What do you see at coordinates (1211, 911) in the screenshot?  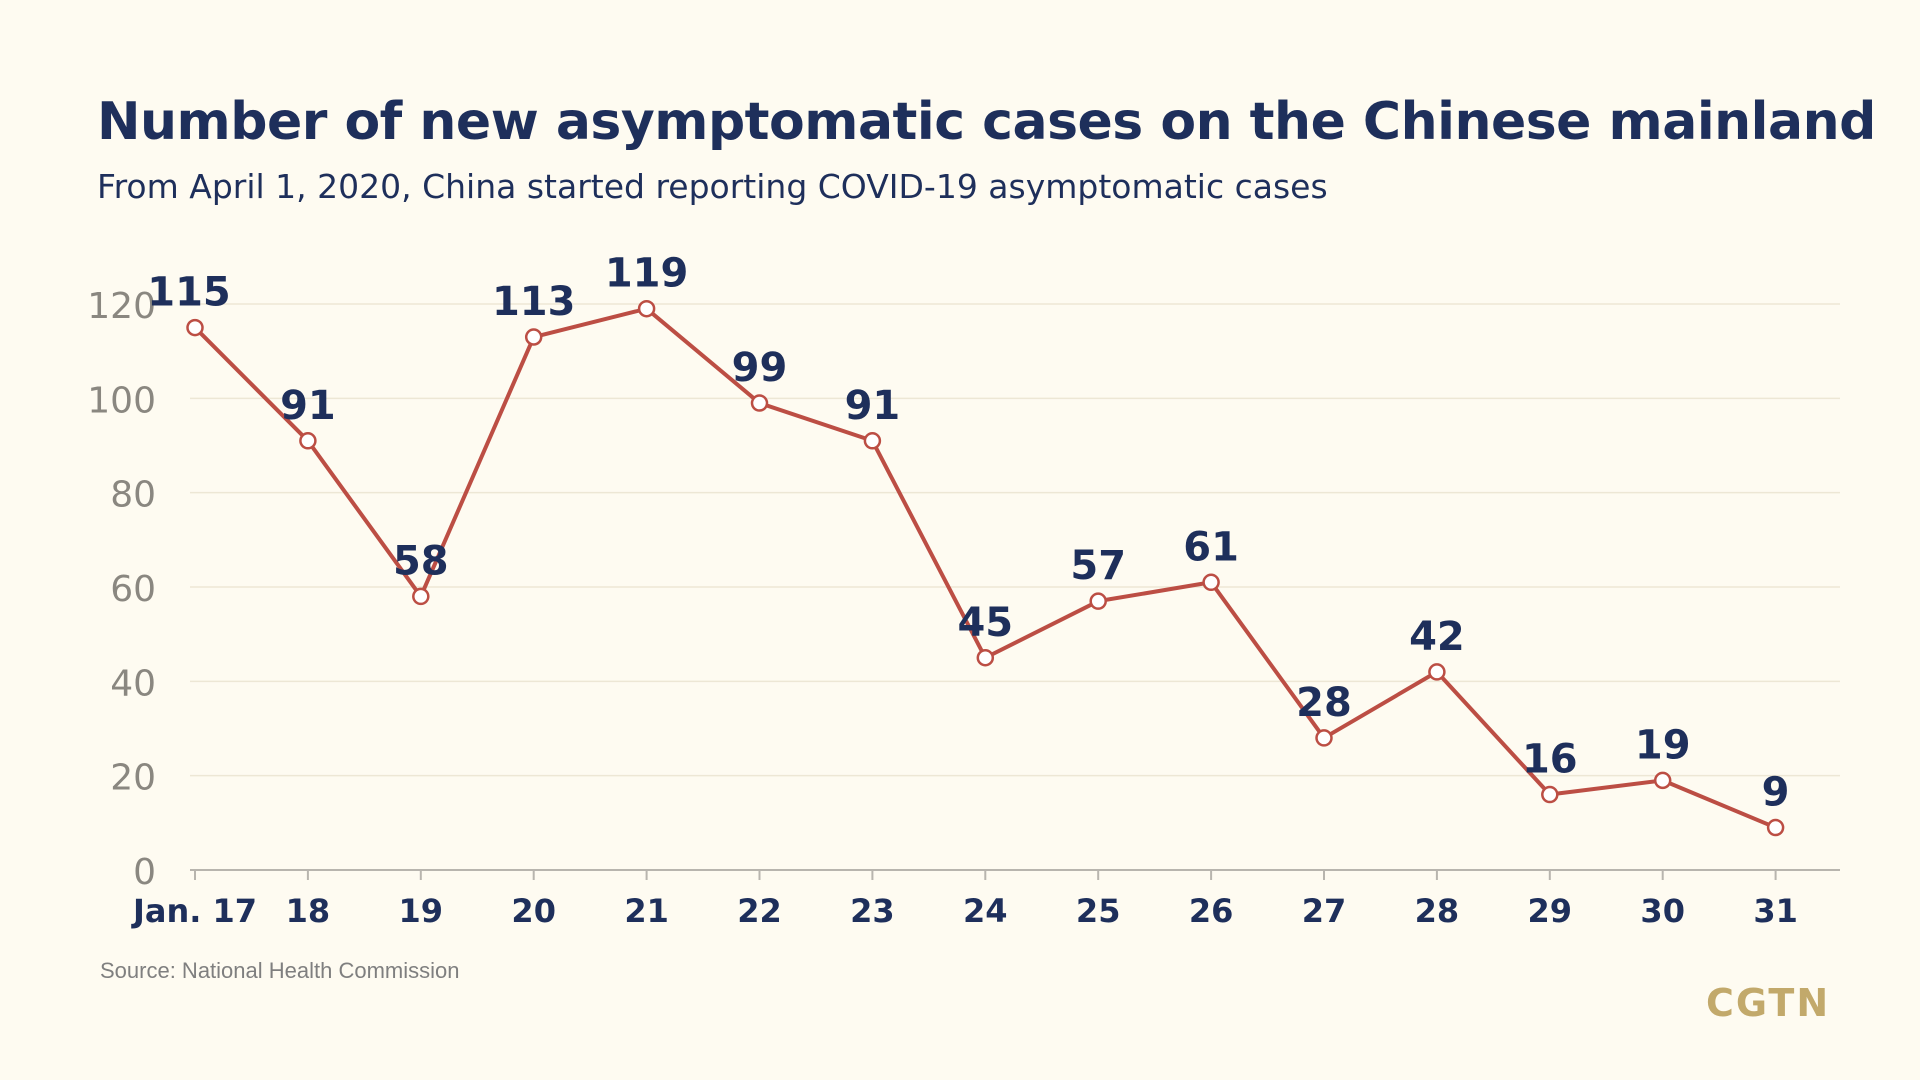 I see `x-tick-label: 26` at bounding box center [1211, 911].